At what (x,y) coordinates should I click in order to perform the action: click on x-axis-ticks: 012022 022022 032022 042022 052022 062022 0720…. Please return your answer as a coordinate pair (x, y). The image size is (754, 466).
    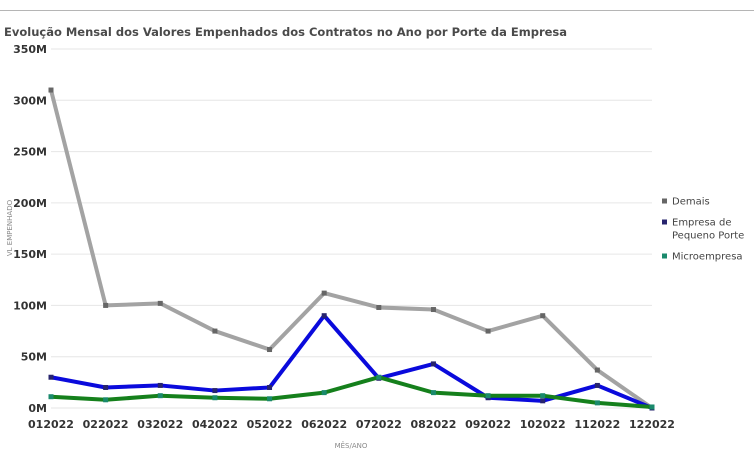
    Looking at the image, I should click on (351, 424).